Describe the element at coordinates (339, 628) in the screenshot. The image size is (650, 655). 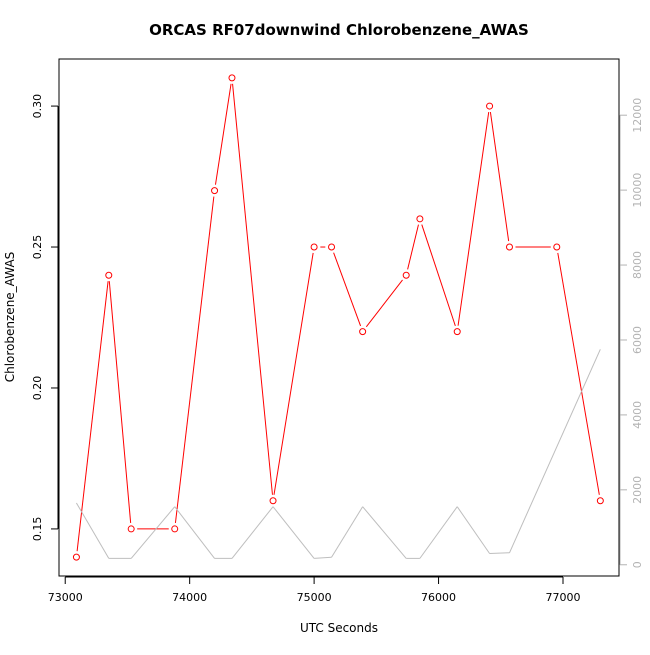
I see `x-axis-label: UTC Seconds` at that location.